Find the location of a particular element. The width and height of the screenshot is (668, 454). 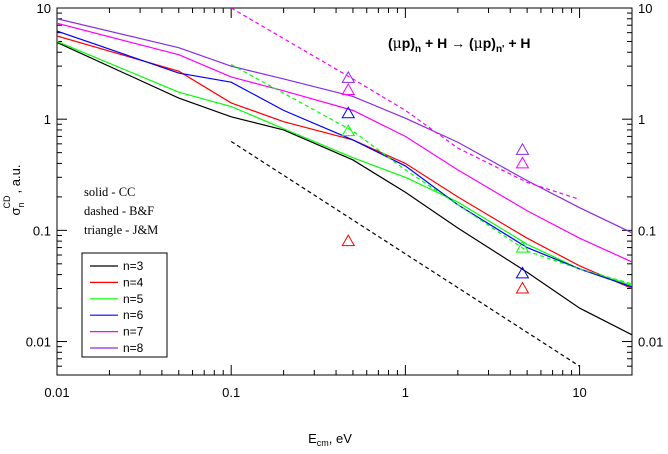

legend-label: n=4 is located at coordinates (133, 282).